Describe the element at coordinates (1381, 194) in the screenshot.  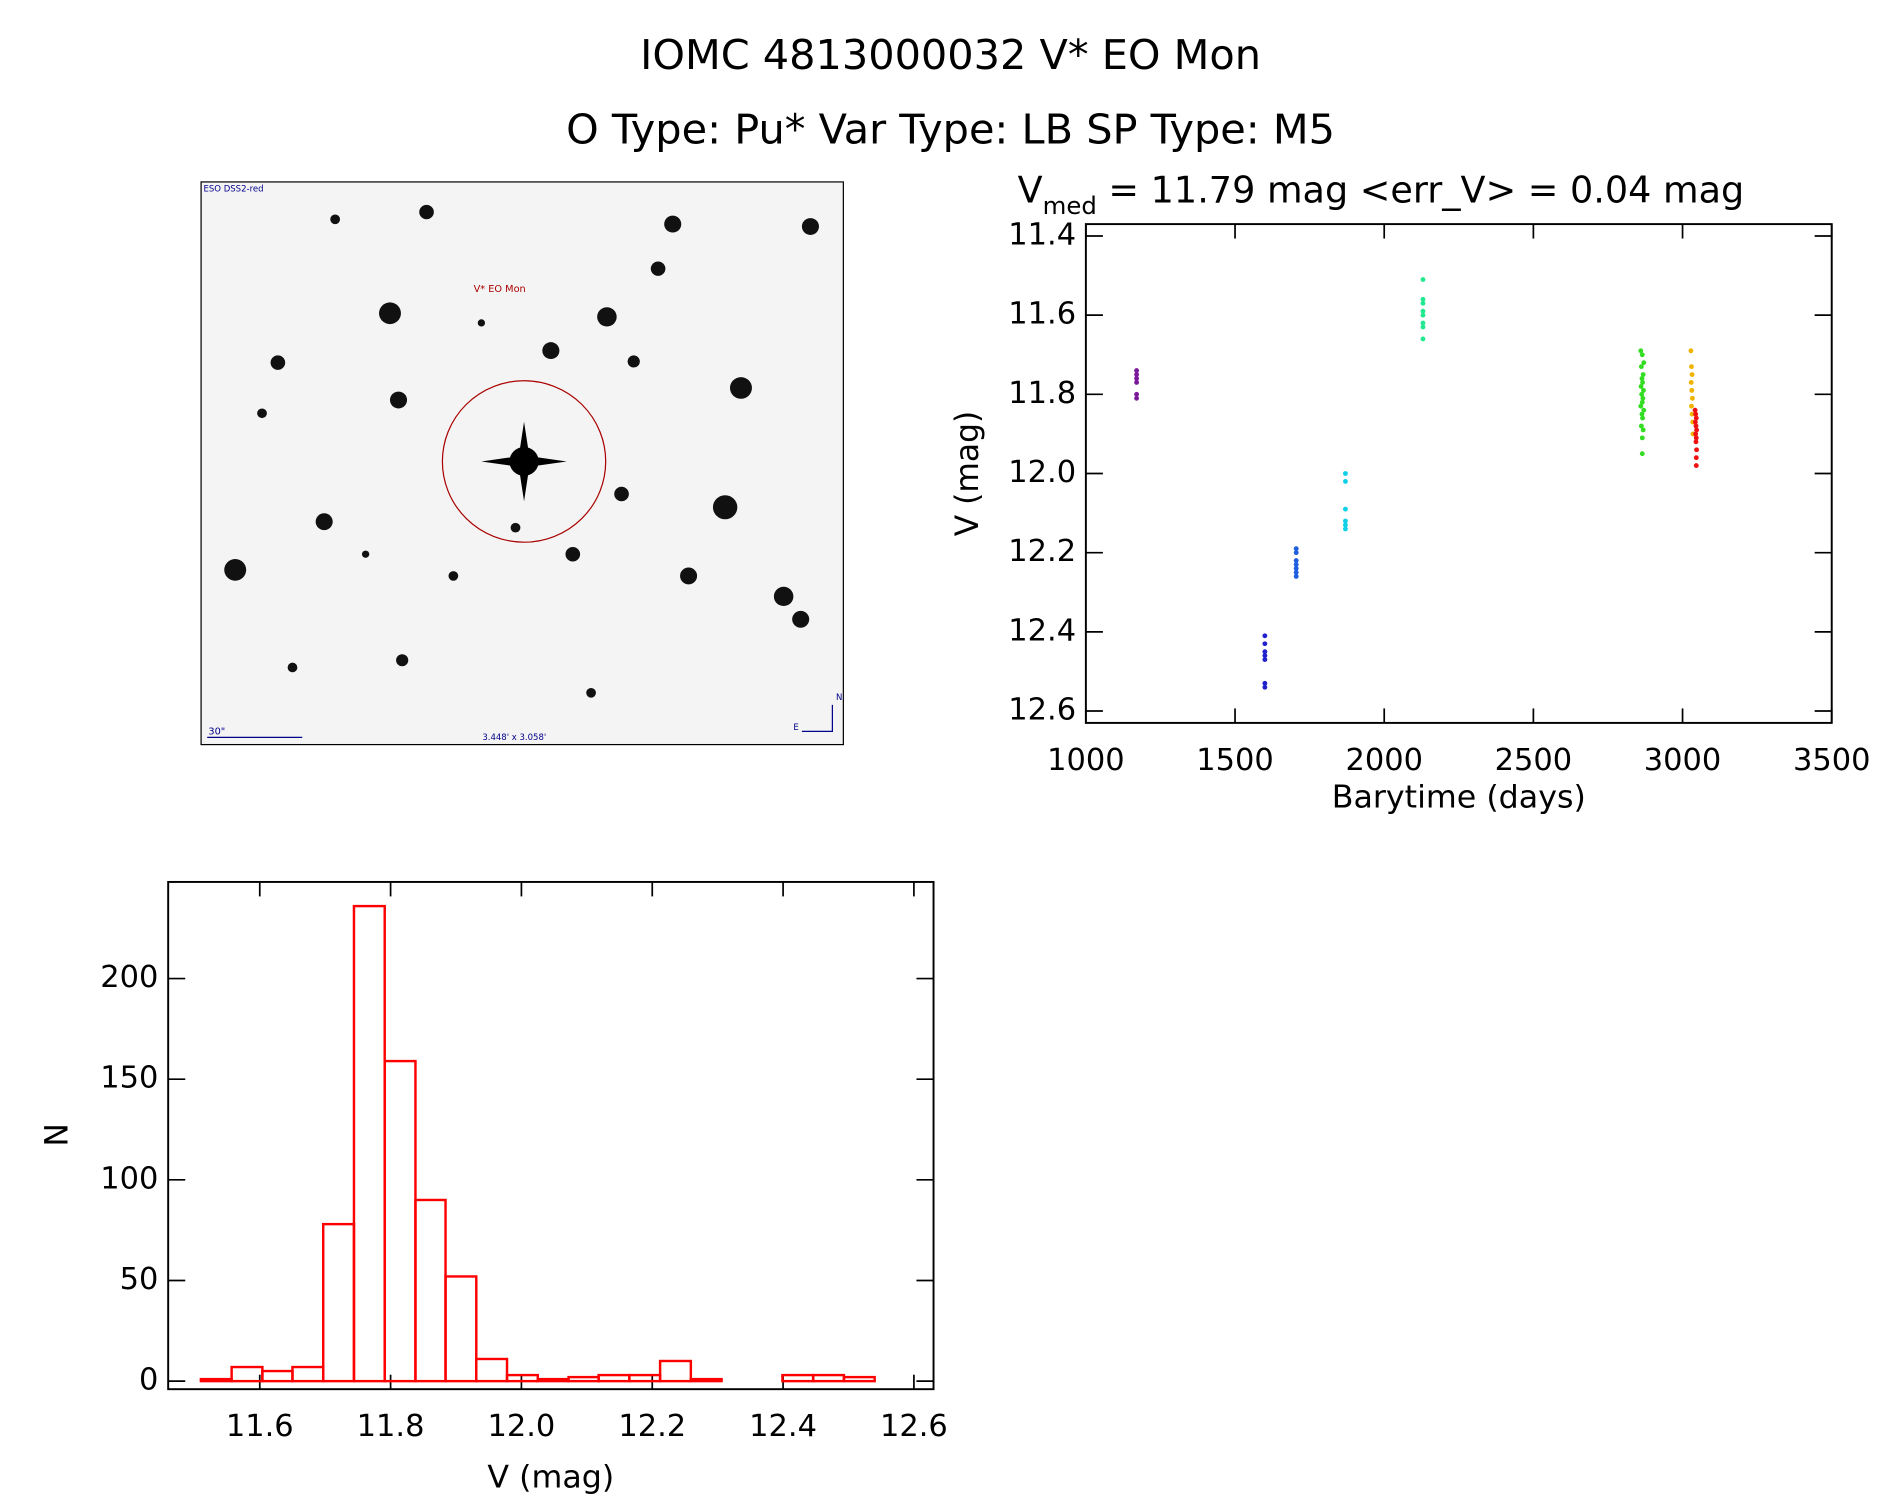
I see `scatter-title: Vmed = 11.79 mag <err_V> = 0.04 mag` at that location.